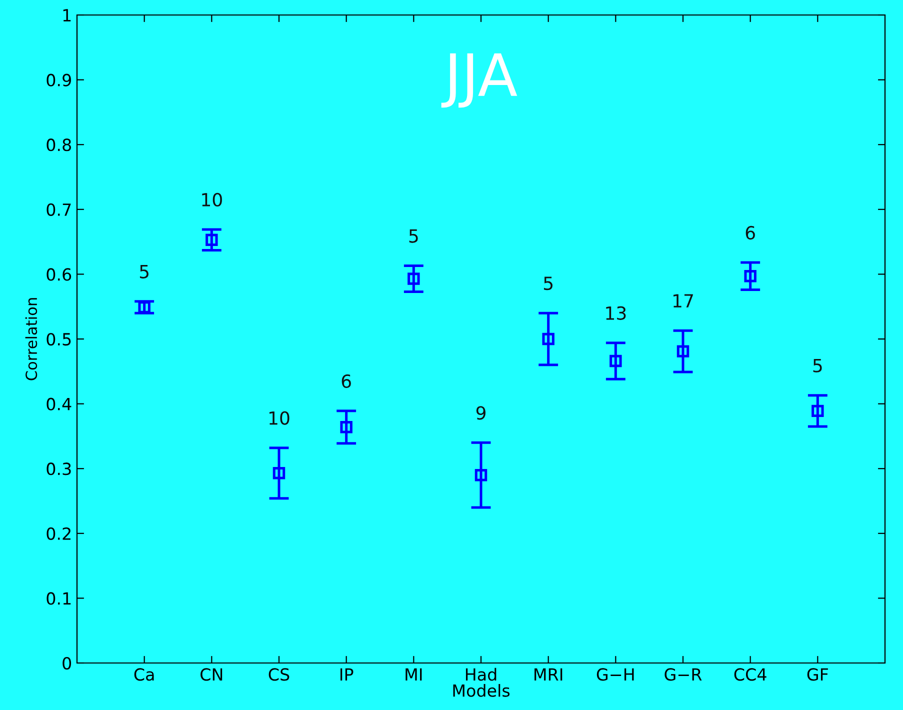 The width and height of the screenshot is (903, 710). What do you see at coordinates (683, 301) in the screenshot?
I see `annotation: 17` at bounding box center [683, 301].